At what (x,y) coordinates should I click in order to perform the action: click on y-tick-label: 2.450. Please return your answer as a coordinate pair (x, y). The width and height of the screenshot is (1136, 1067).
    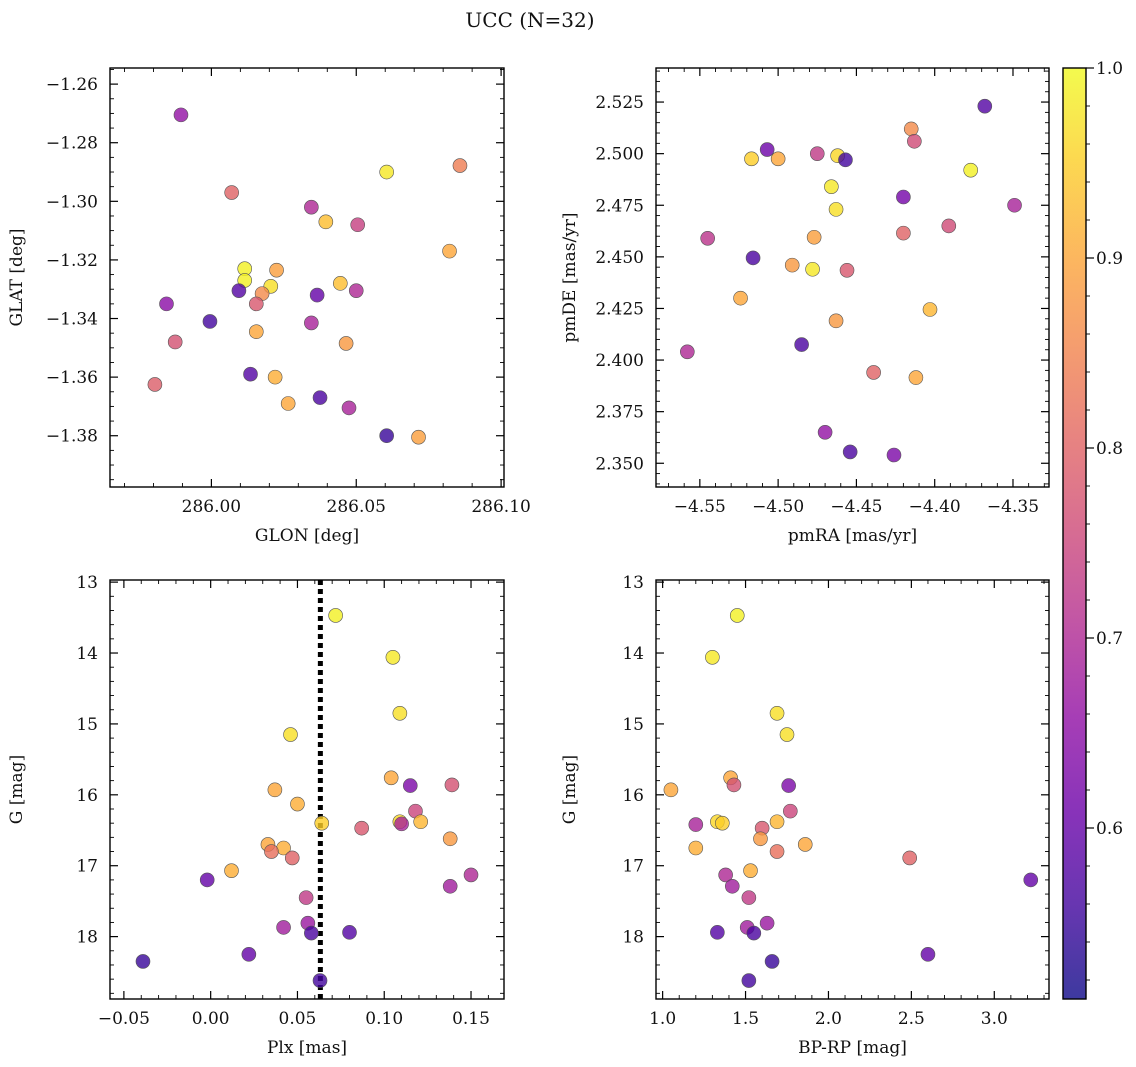
    Looking at the image, I should click on (619, 258).